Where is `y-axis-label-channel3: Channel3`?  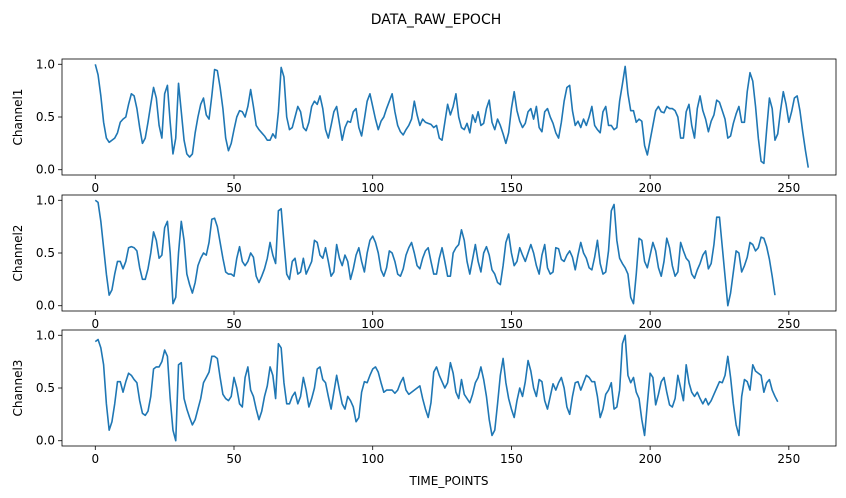
y-axis-label-channel3: Channel3 is located at coordinates (18, 388).